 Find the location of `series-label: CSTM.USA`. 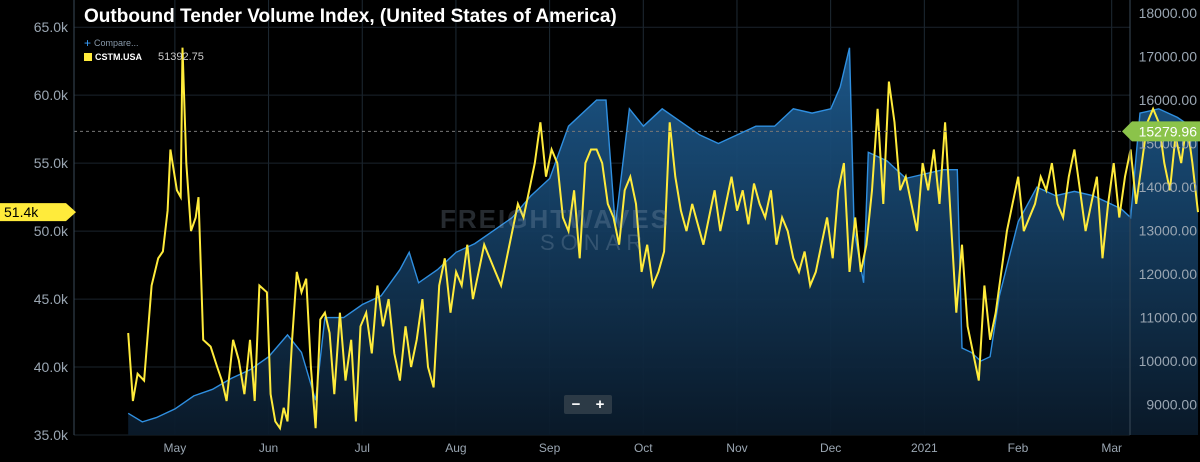

series-label: CSTM.USA is located at coordinates (118, 57).